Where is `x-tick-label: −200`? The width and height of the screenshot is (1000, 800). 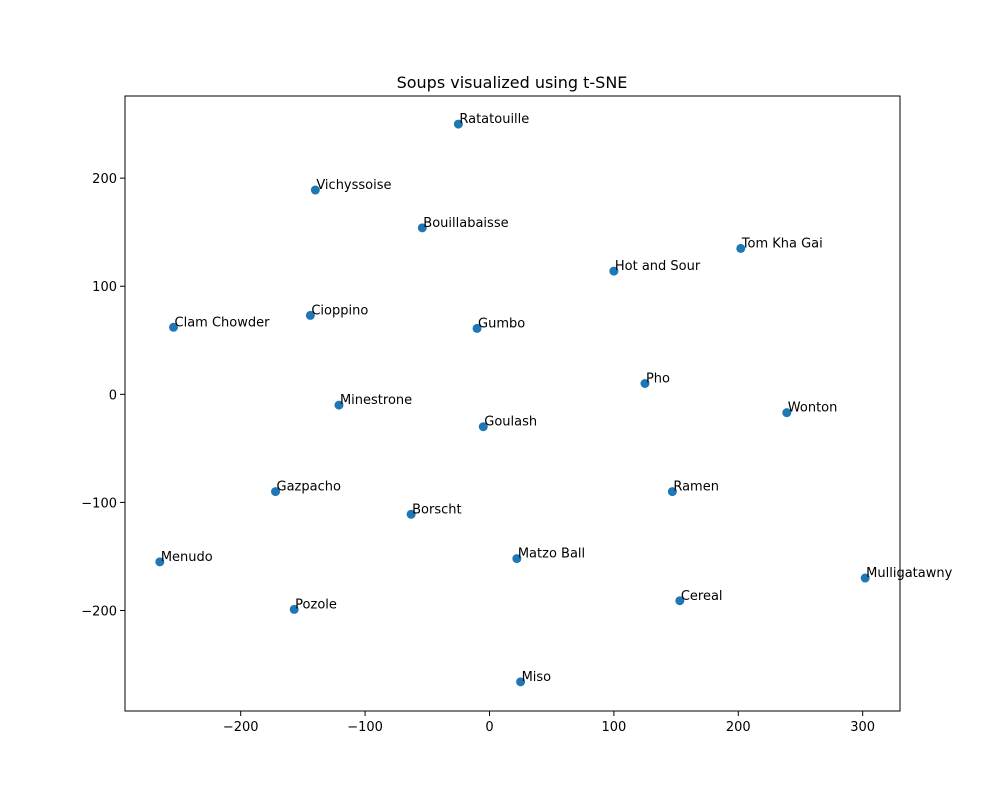
x-tick-label: −200 is located at coordinates (241, 727).